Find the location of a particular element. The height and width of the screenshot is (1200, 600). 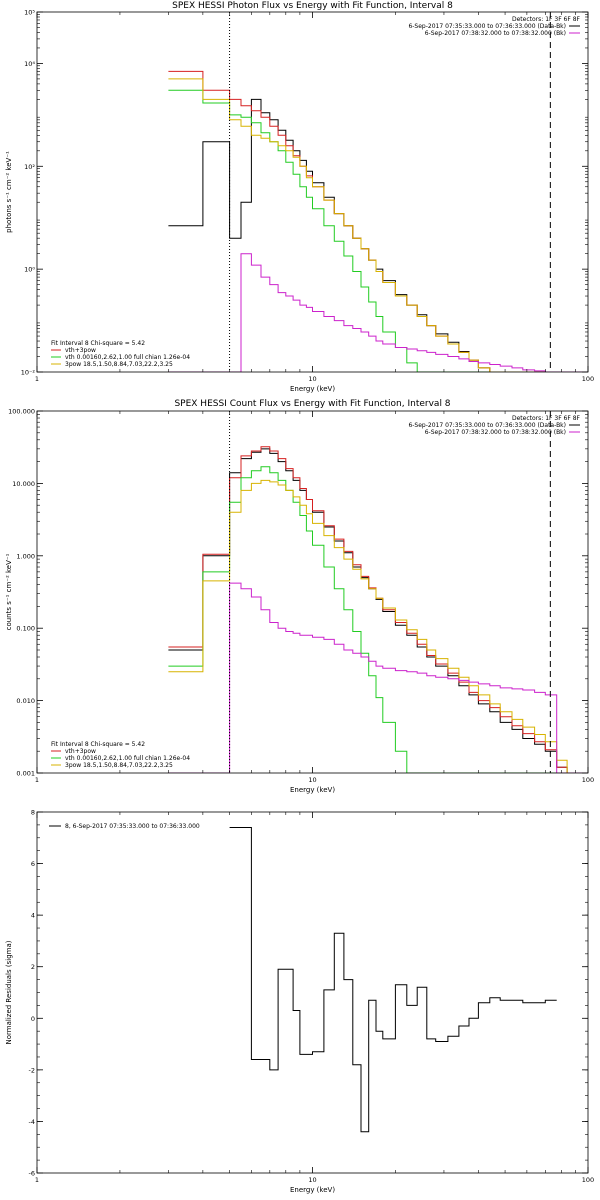

y-tick-label: 10⁰ is located at coordinates (29, 270).